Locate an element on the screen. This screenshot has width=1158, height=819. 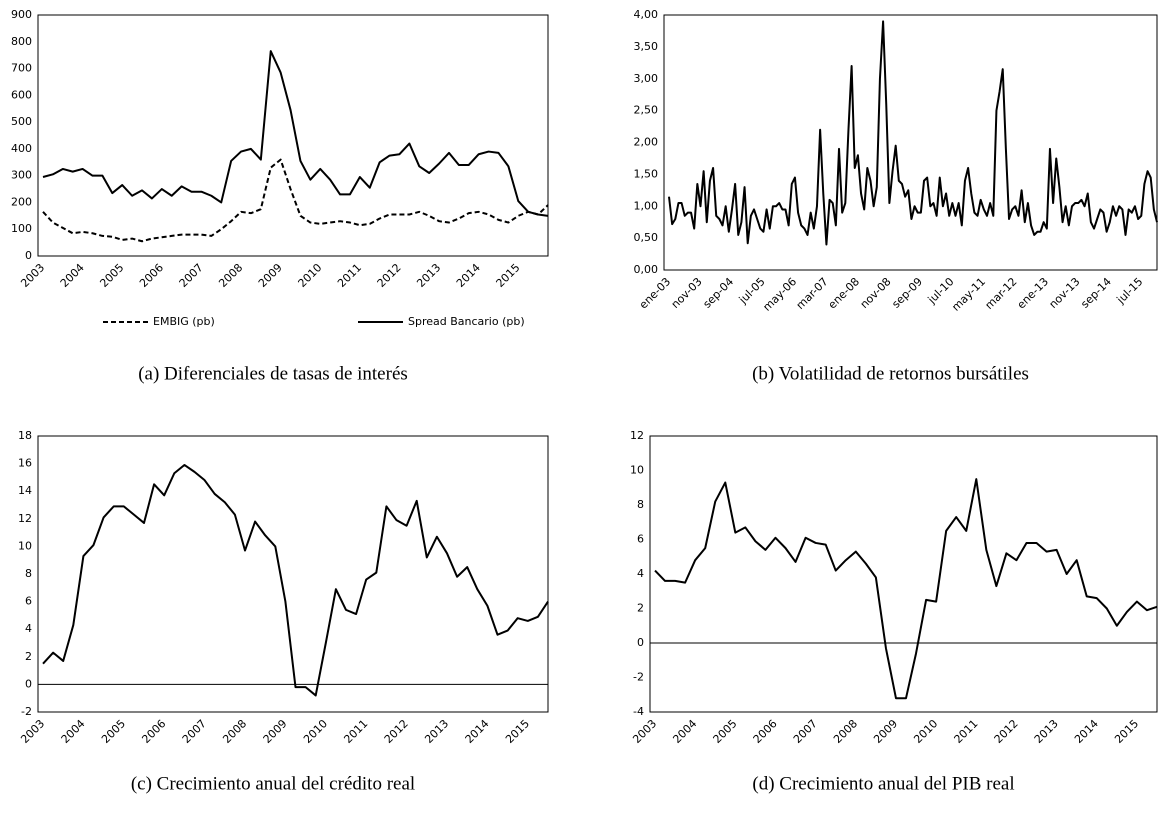
caption: (c) Crecimiento anual del crédito real is located at coordinates (273, 783).